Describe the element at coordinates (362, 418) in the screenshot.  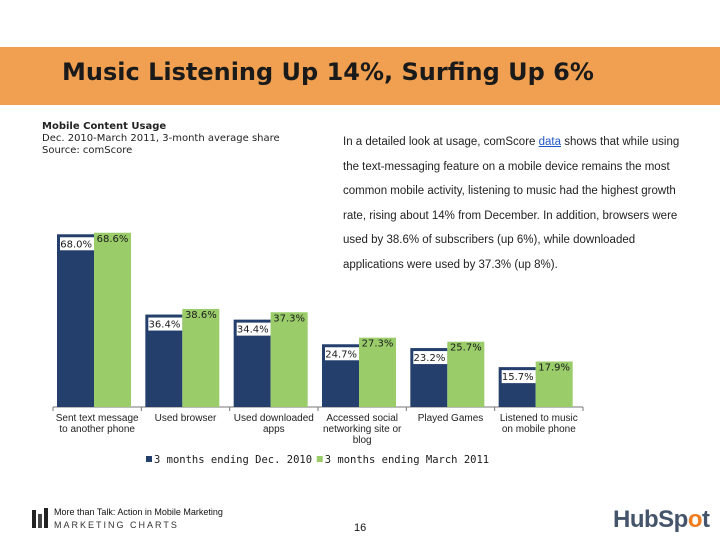
I see `category-label: Accessed social` at that location.